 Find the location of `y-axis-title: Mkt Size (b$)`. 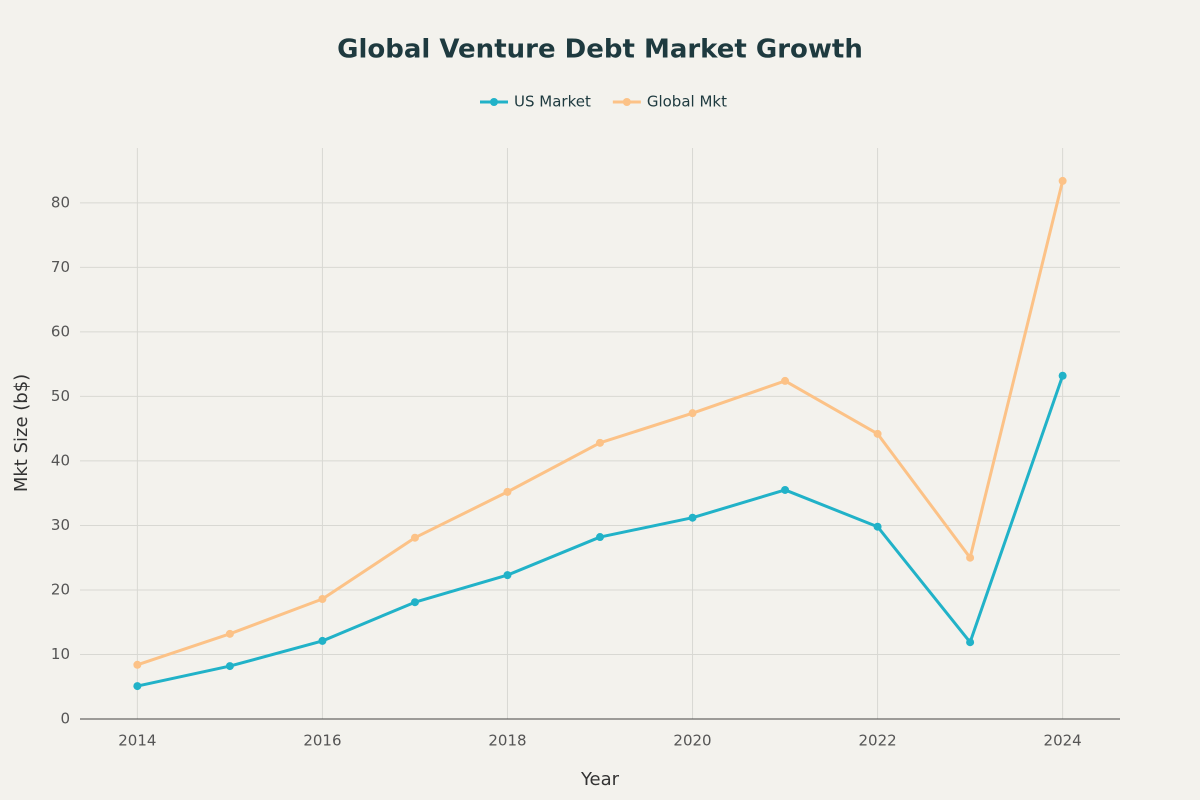

y-axis-title: Mkt Size (b$) is located at coordinates (21, 433).